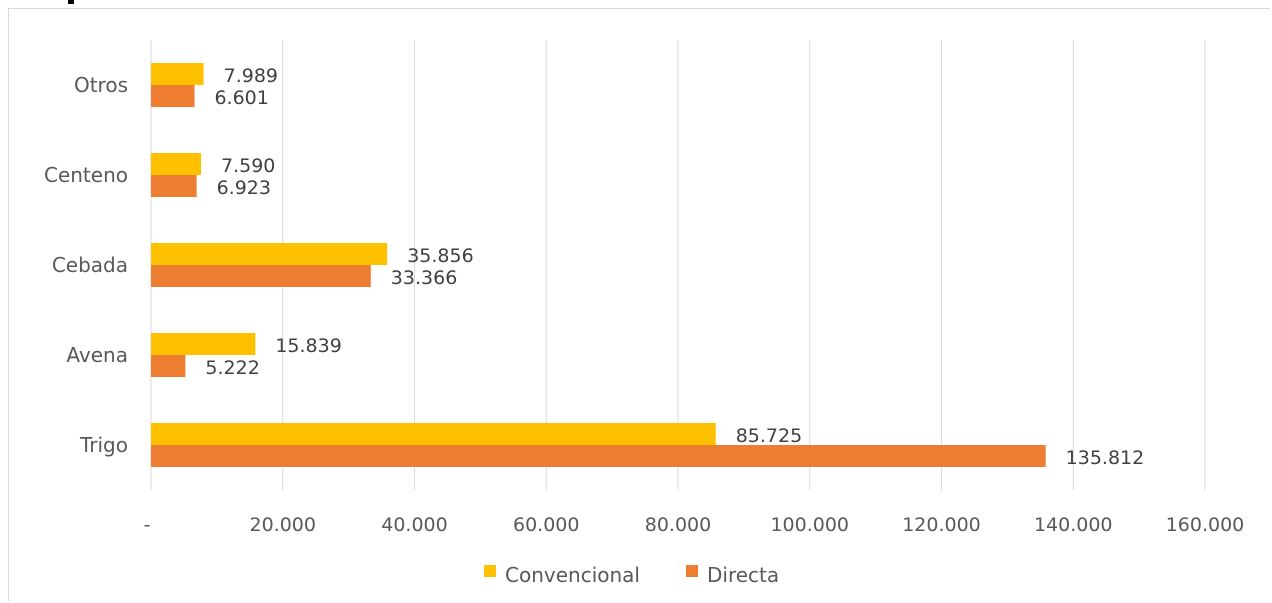 The width and height of the screenshot is (1272, 603). I want to click on bar-convencional-centeno, so click(176, 164).